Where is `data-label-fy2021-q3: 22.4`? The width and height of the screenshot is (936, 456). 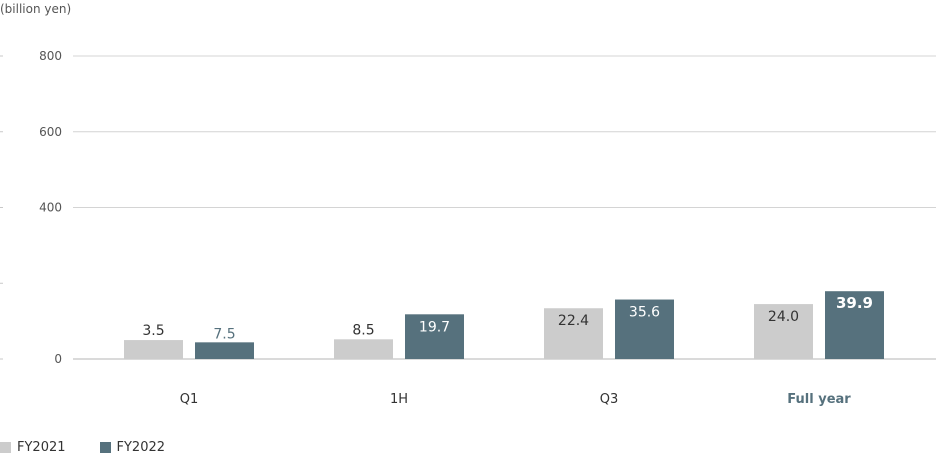
data-label-fy2021-q3: 22.4 is located at coordinates (573, 321).